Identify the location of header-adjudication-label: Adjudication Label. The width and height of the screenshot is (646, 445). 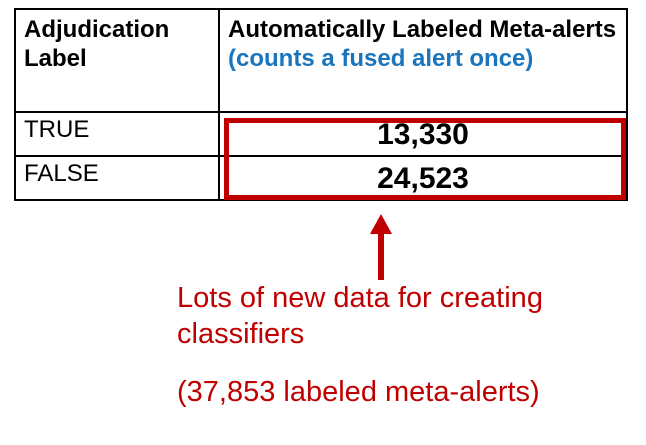
(117, 60).